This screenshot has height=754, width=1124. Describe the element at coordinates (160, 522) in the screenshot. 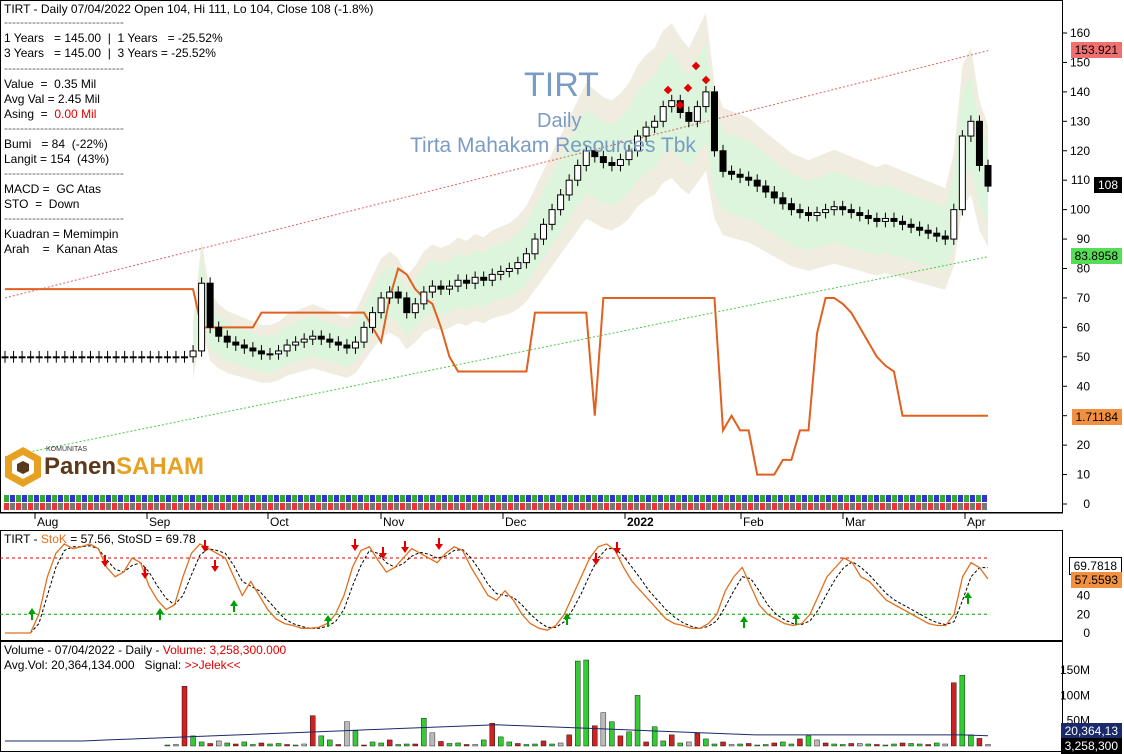

I see `time-tick-label: Sep` at that location.